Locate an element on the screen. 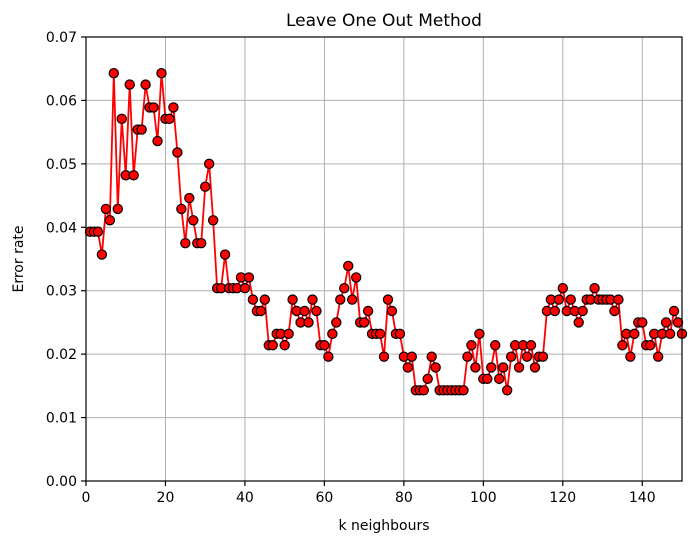 This screenshot has height=546, width=692. x-tick-label-5: 100 is located at coordinates (483, 498).